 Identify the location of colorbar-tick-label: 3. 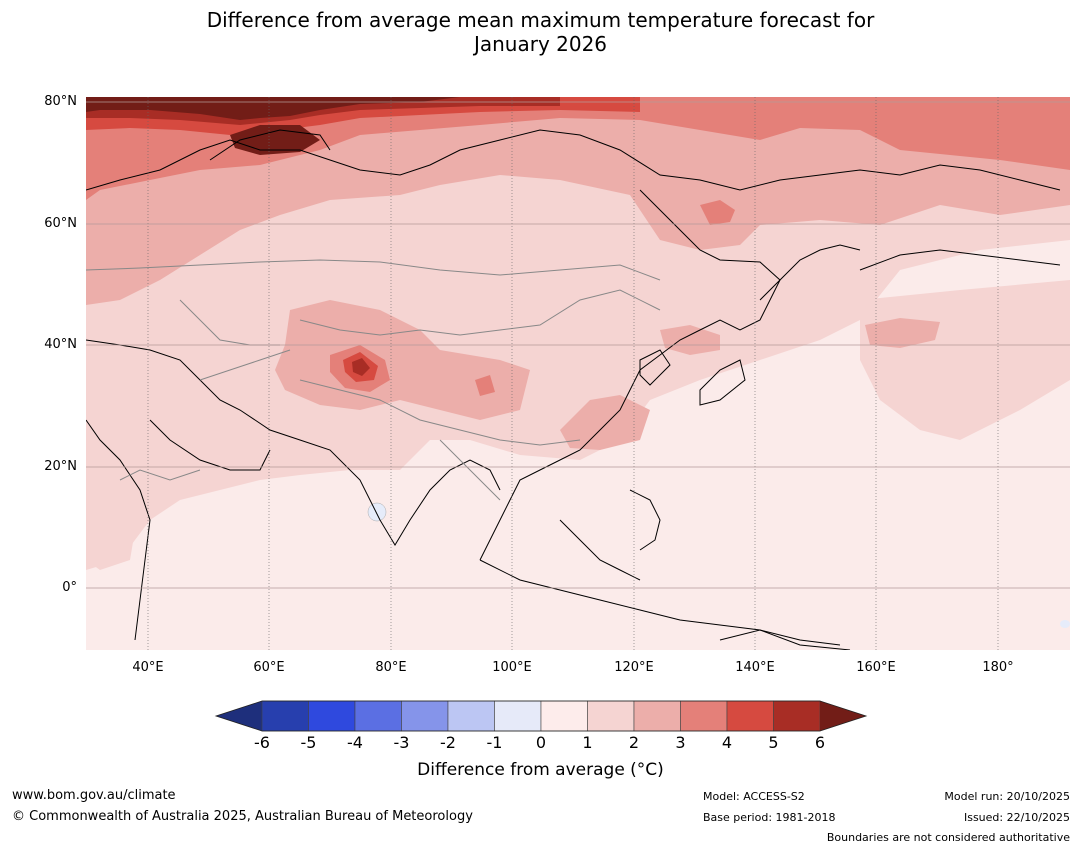
(680, 742).